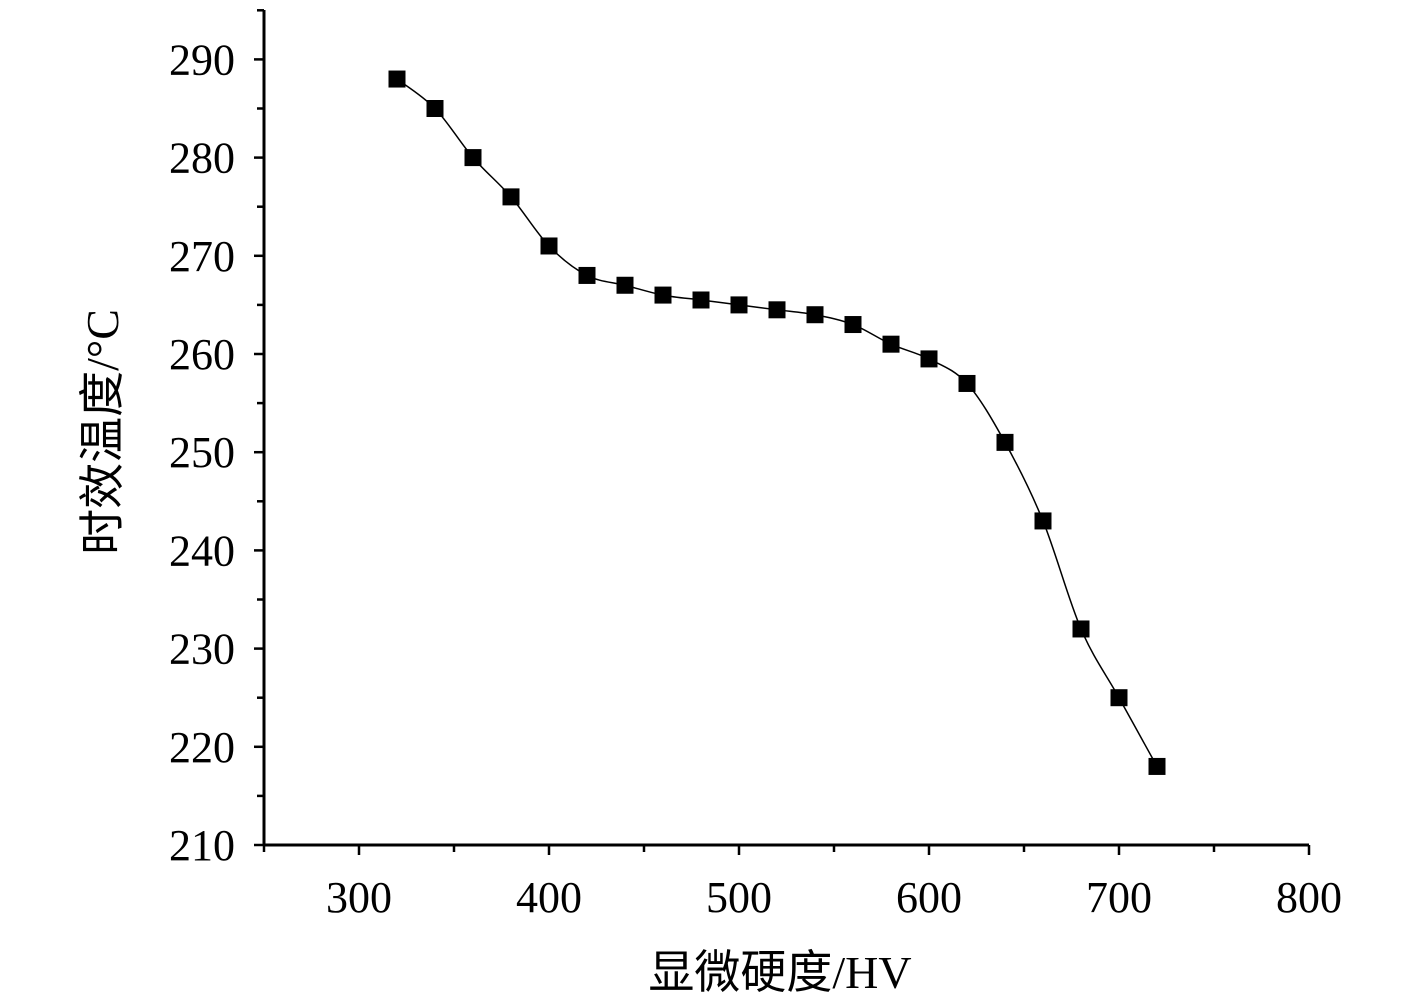  I want to click on y-tick-label: 260, so click(202, 354).